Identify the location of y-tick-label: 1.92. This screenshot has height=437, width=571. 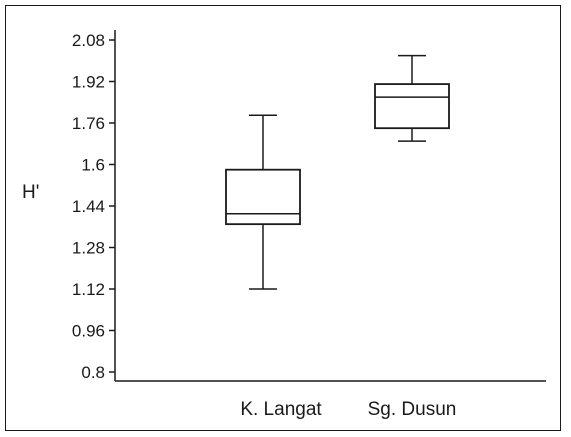
(88, 82).